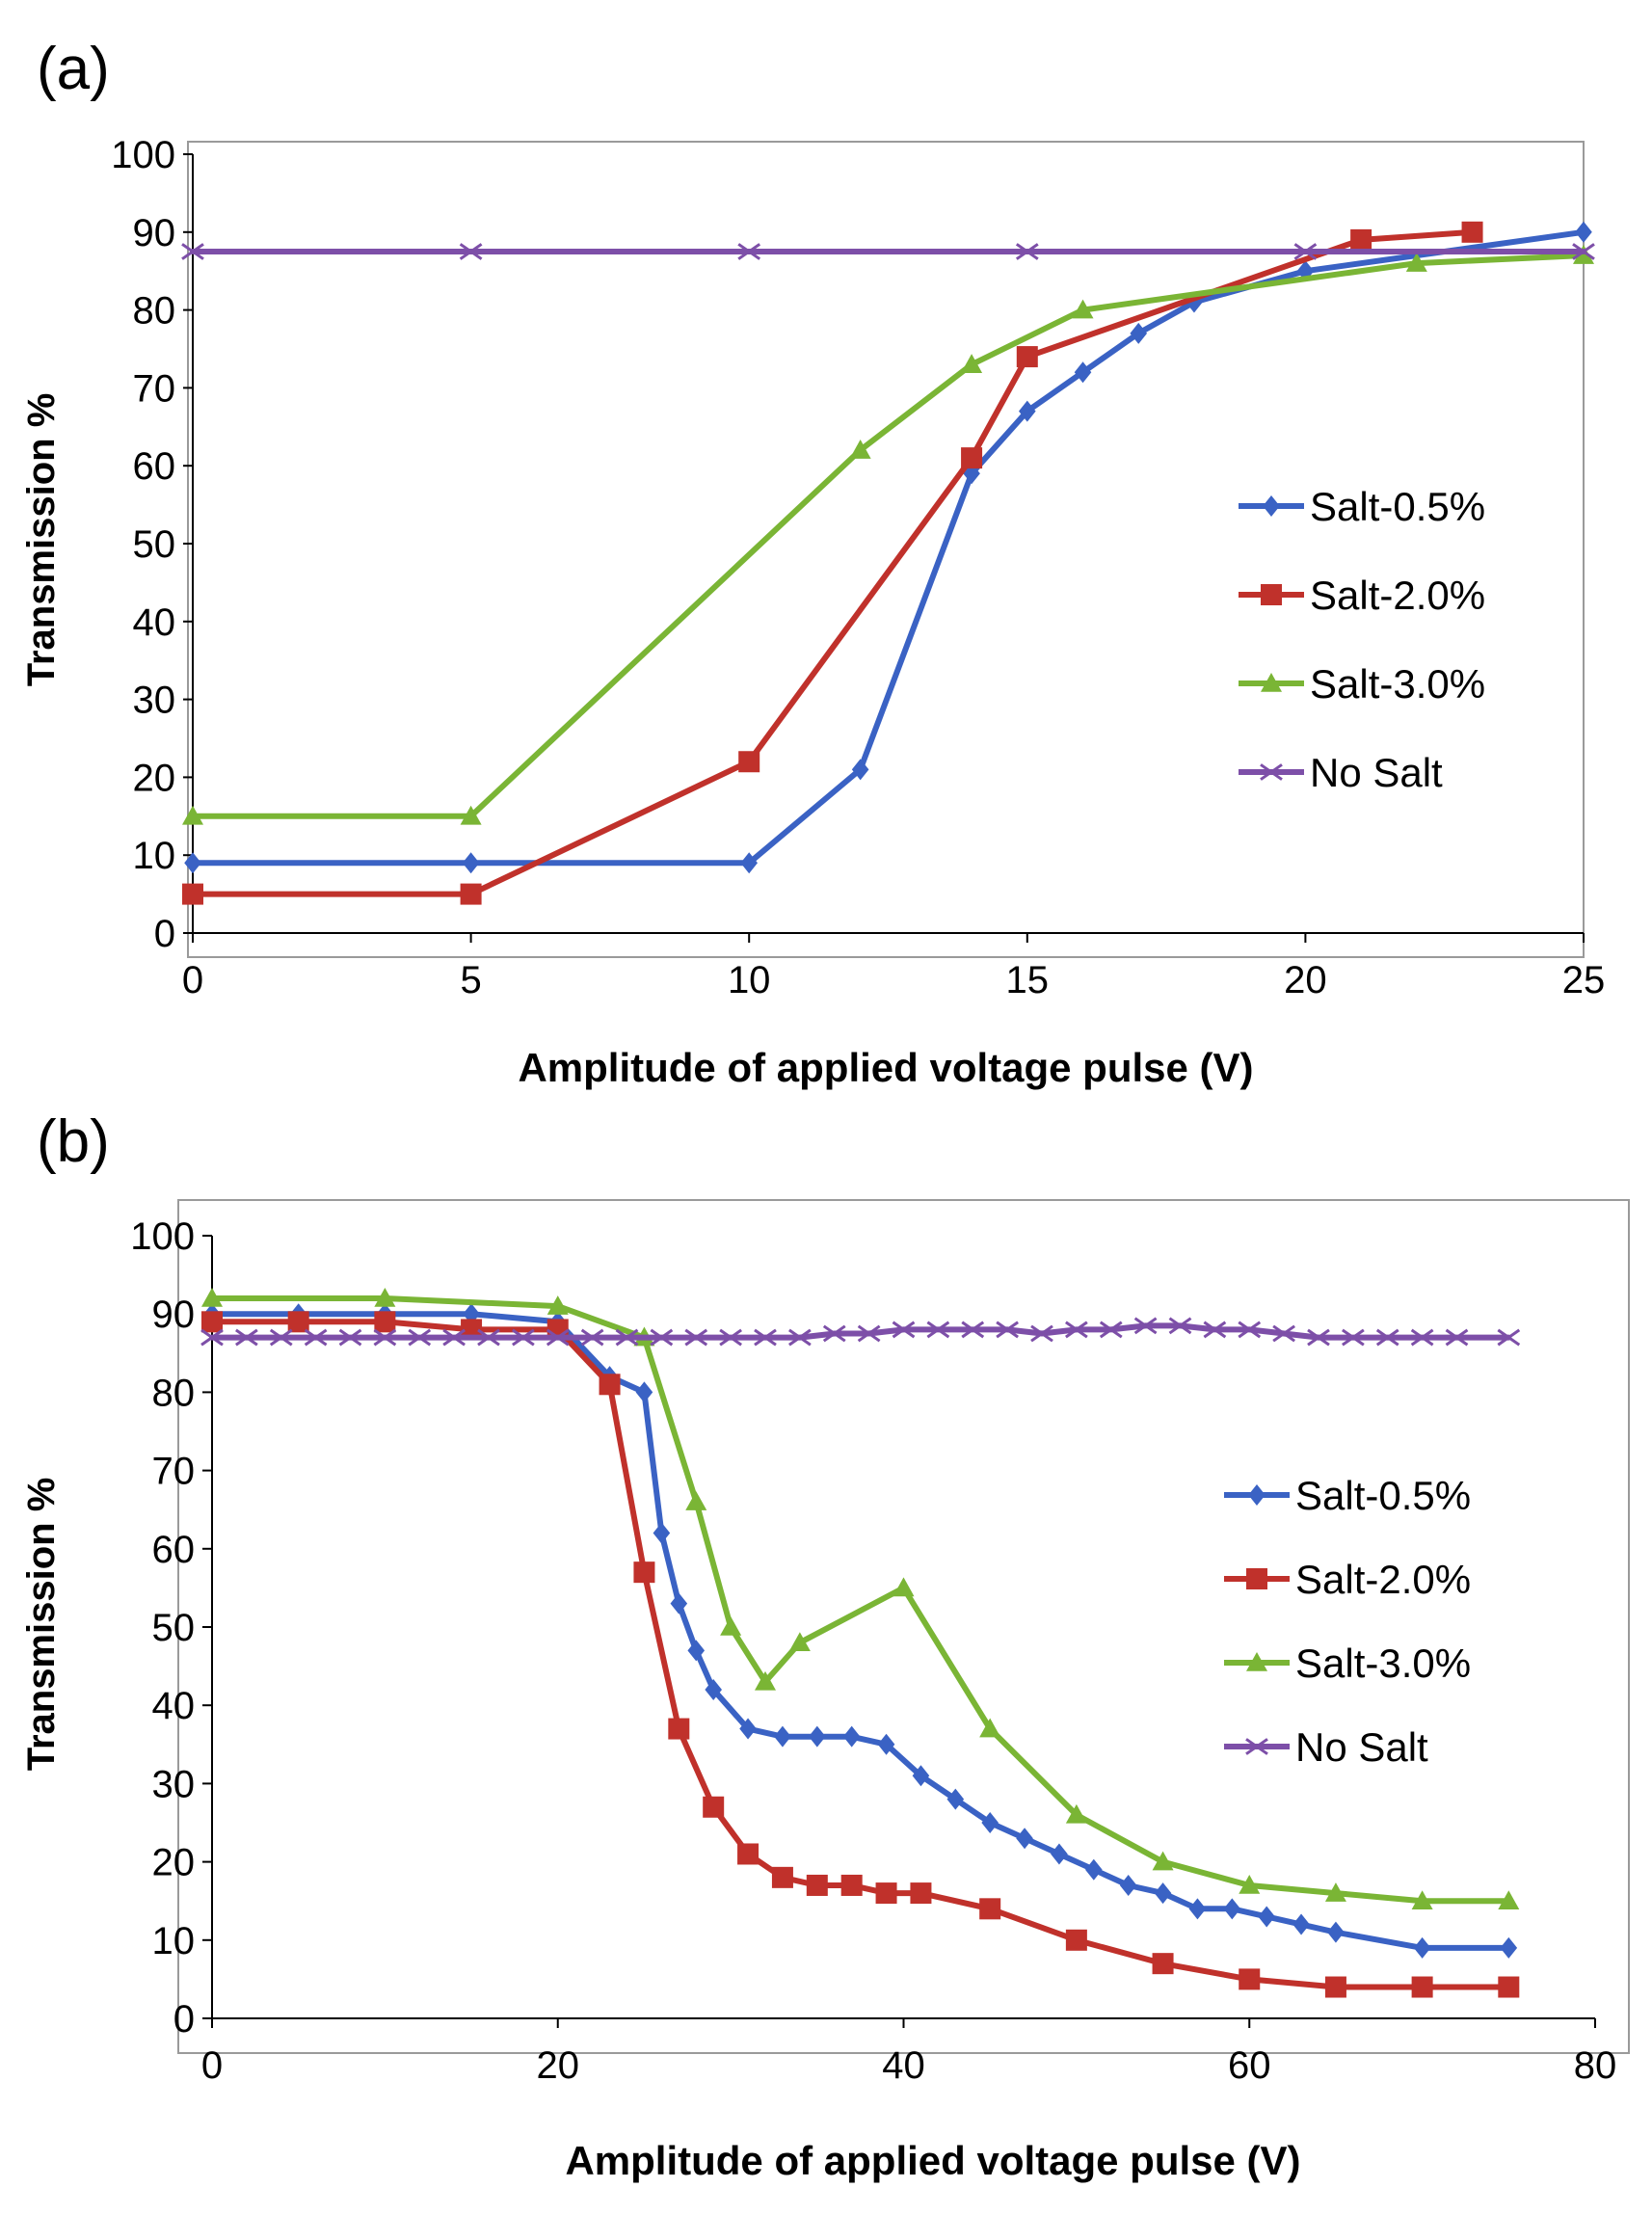 The width and height of the screenshot is (1652, 2215). What do you see at coordinates (1398, 506) in the screenshot?
I see `legend-label: Salt-0.5%` at bounding box center [1398, 506].